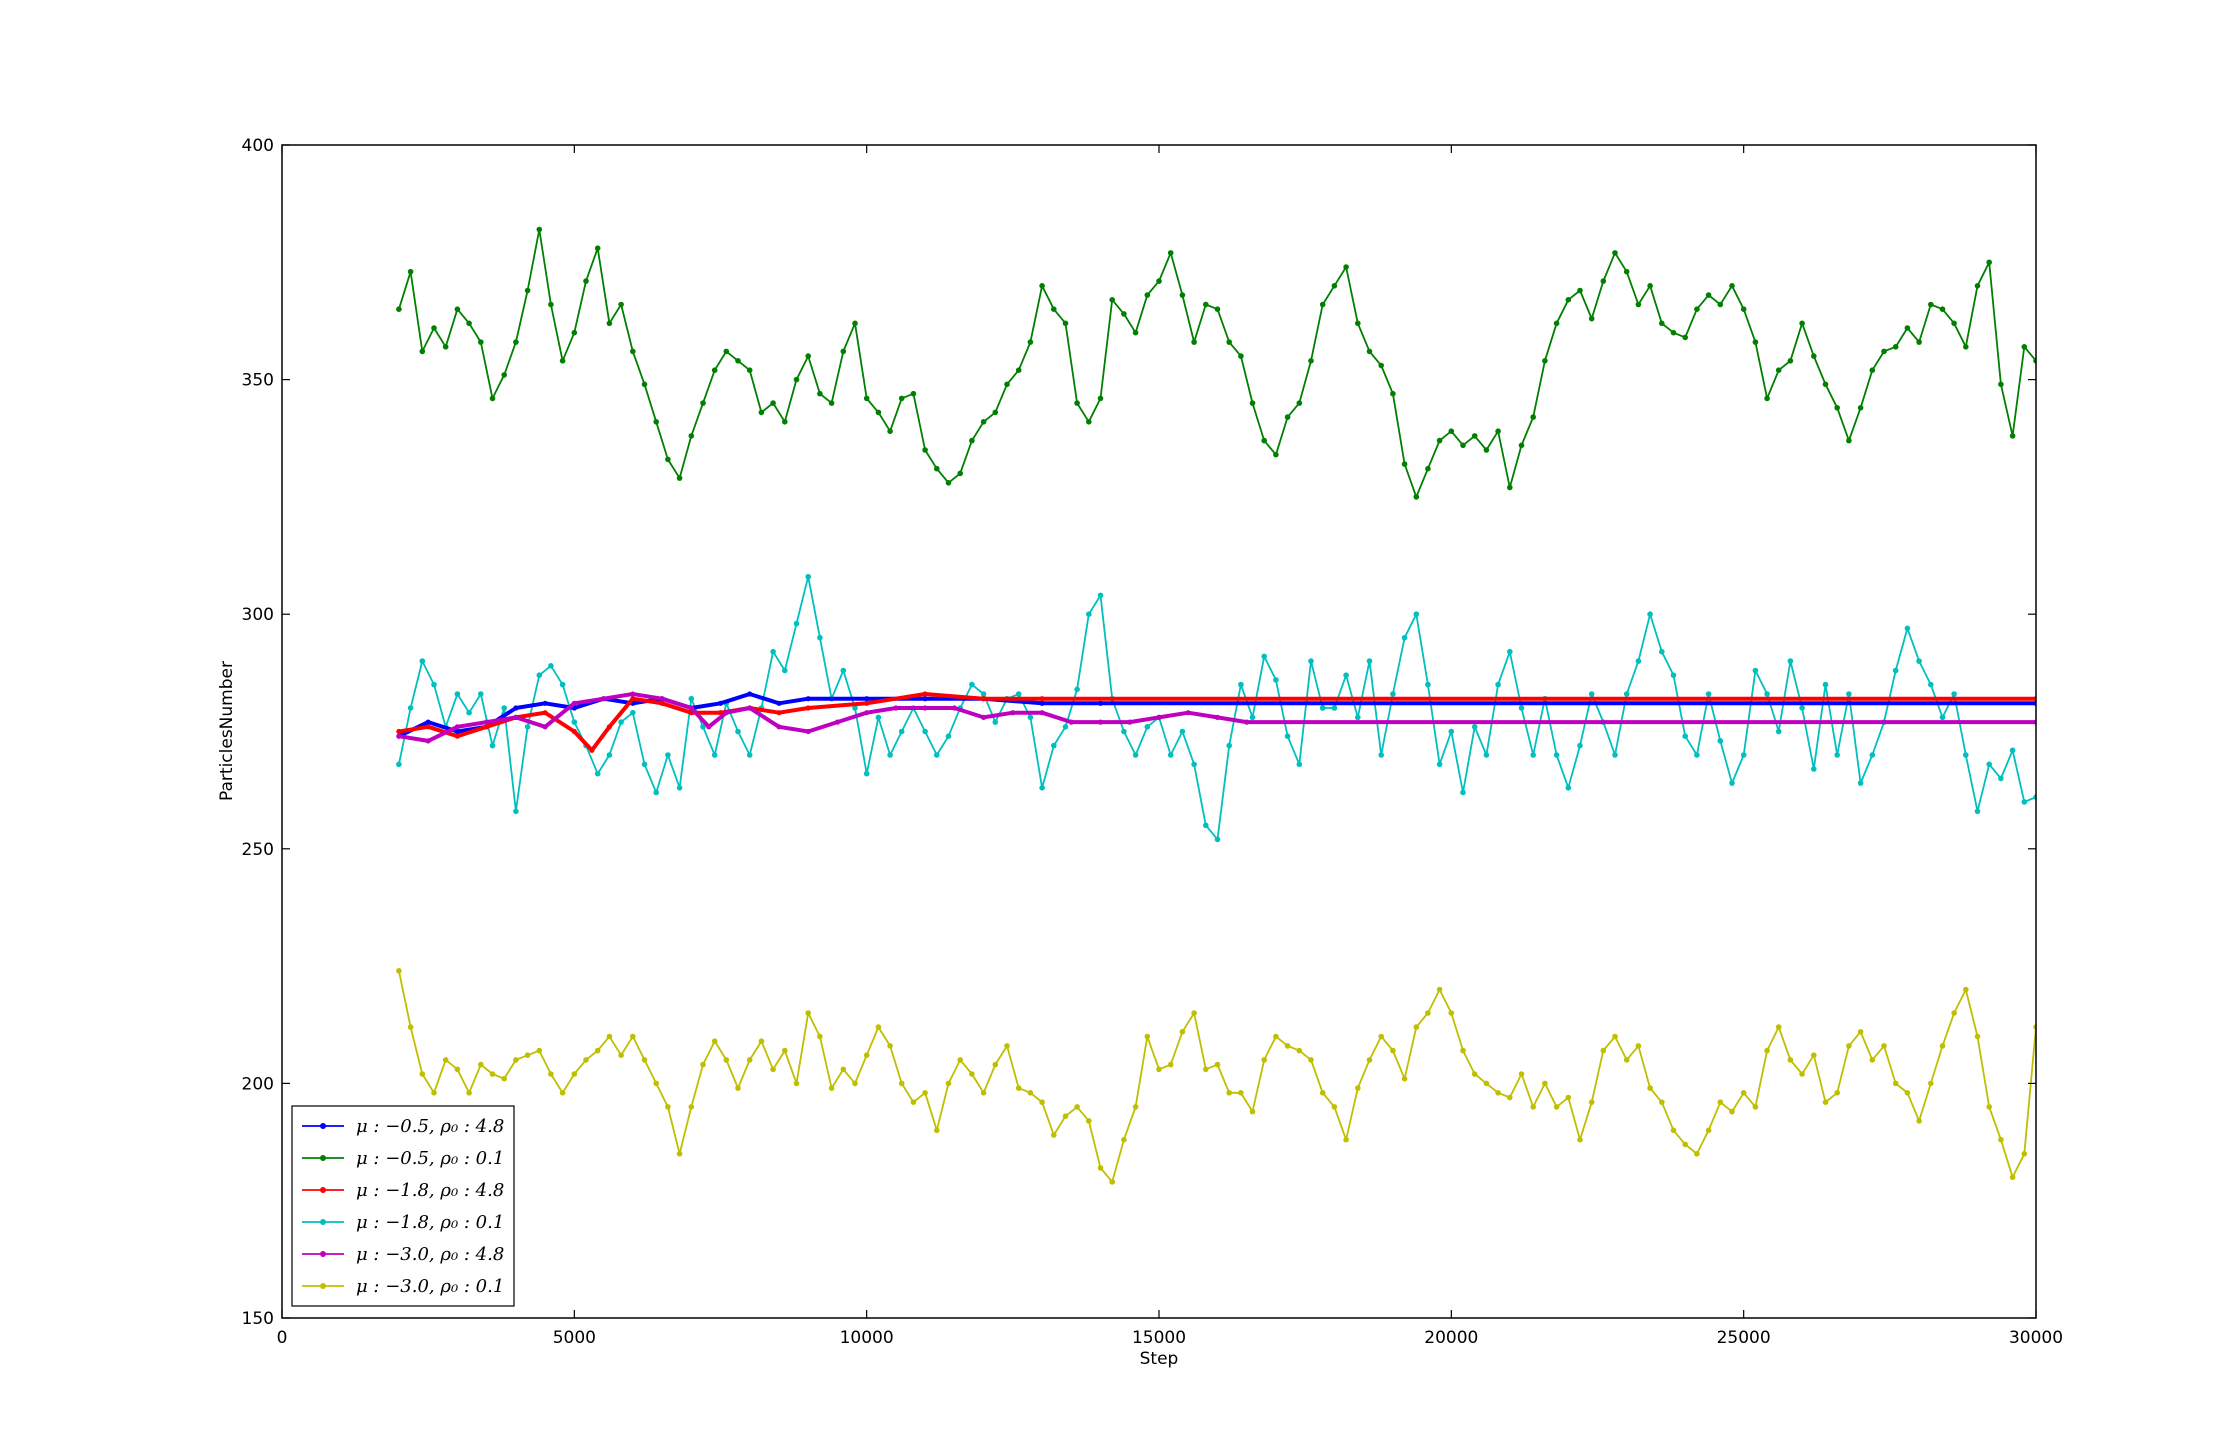 This screenshot has width=2236, height=1451. What do you see at coordinates (258, 146) in the screenshot?
I see `y-tick-label: 400` at bounding box center [258, 146].